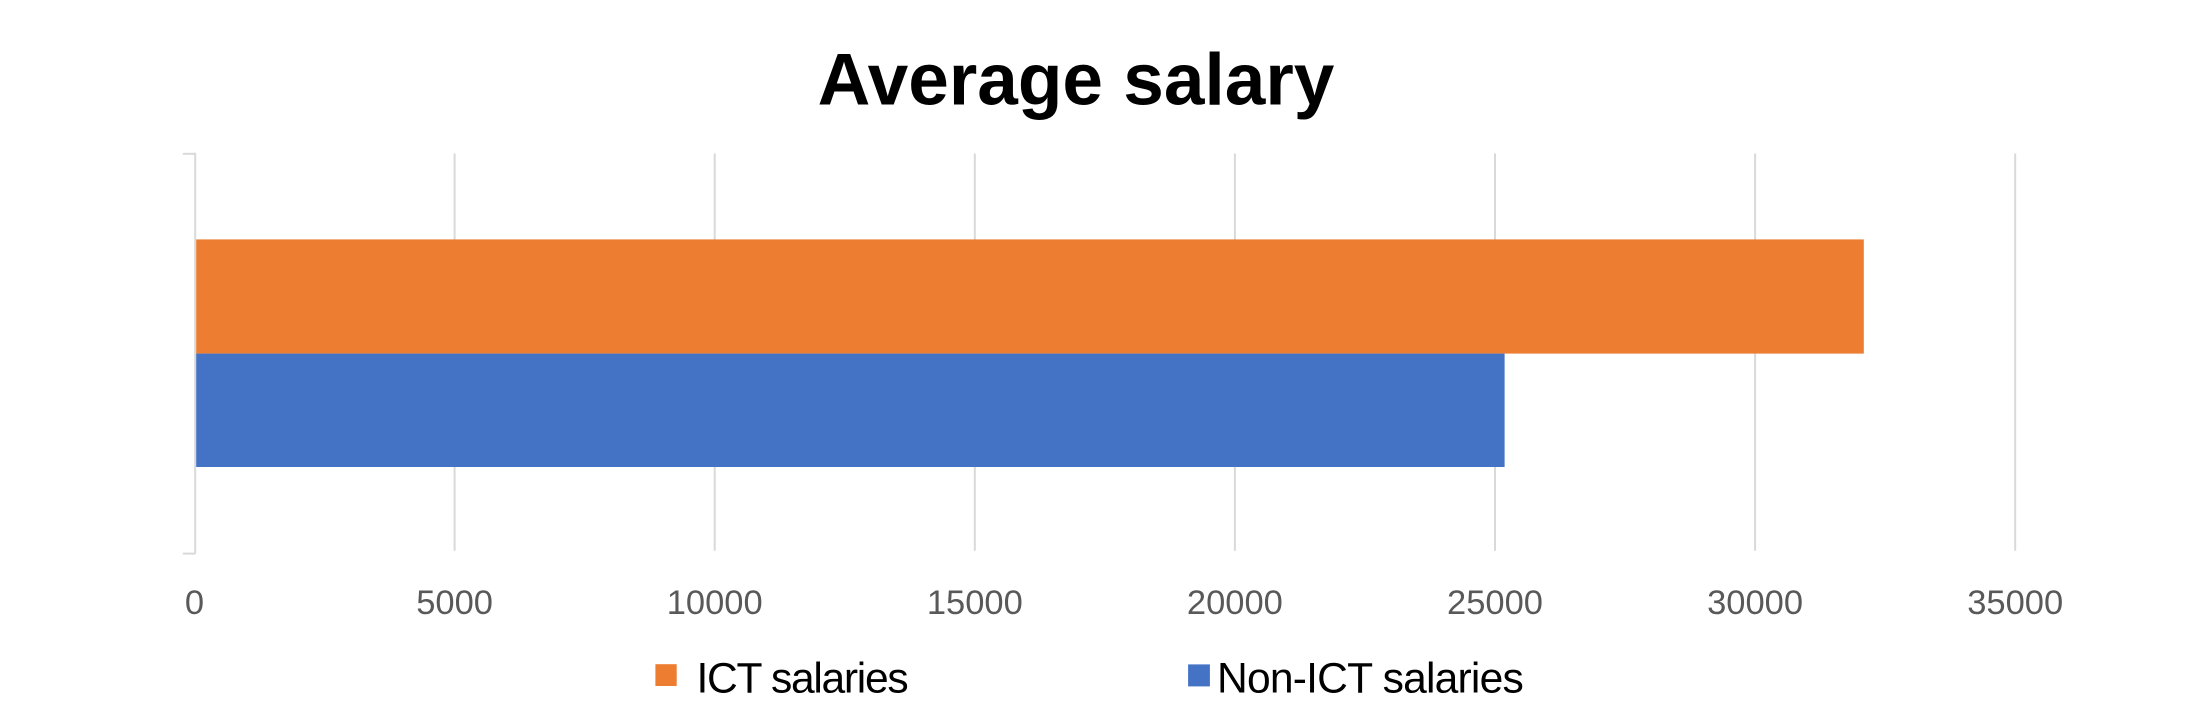 The height and width of the screenshot is (725, 2206). What do you see at coordinates (454, 603) in the screenshot?
I see `svg-text: 5000` at bounding box center [454, 603].